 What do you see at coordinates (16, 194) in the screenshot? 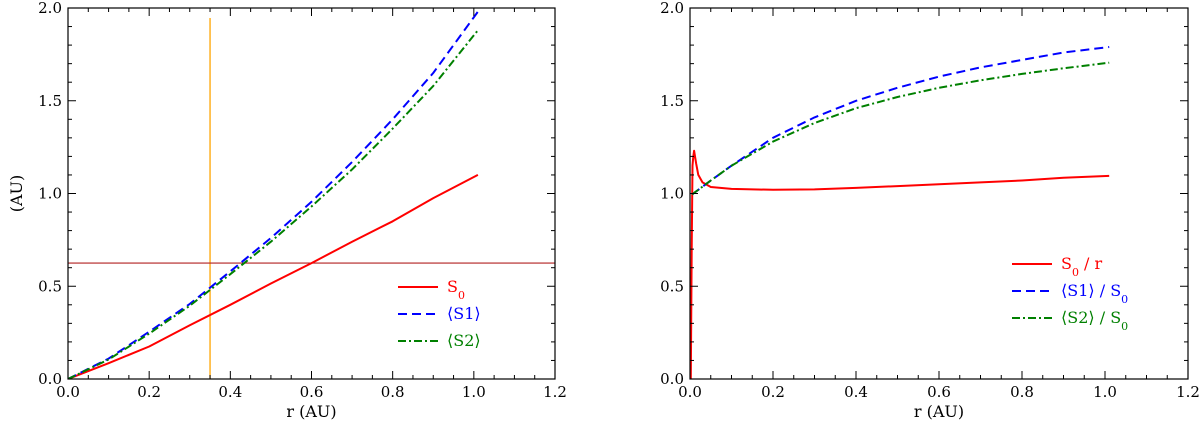
I see `y-axis-label: (AU)` at bounding box center [16, 194].